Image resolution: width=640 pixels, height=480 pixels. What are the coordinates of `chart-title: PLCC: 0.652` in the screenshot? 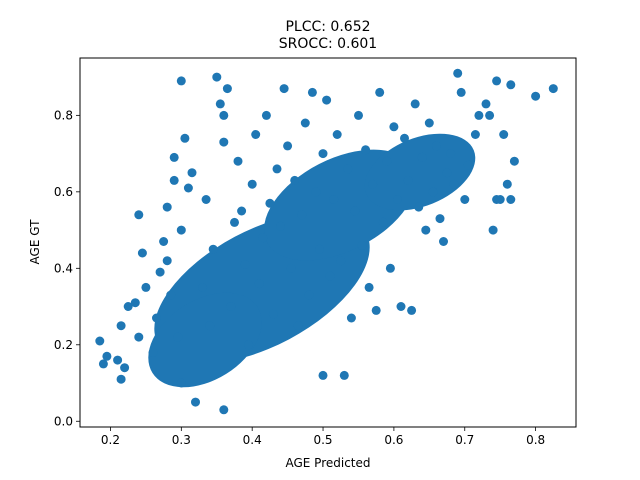 It's located at (327, 27).